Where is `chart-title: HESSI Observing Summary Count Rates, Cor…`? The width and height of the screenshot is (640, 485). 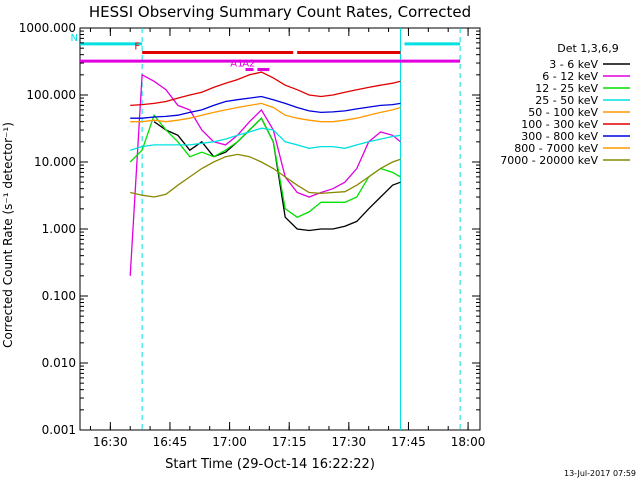 chart-title: HESSI Observing Summary Count Rates, Cor… is located at coordinates (280, 12).